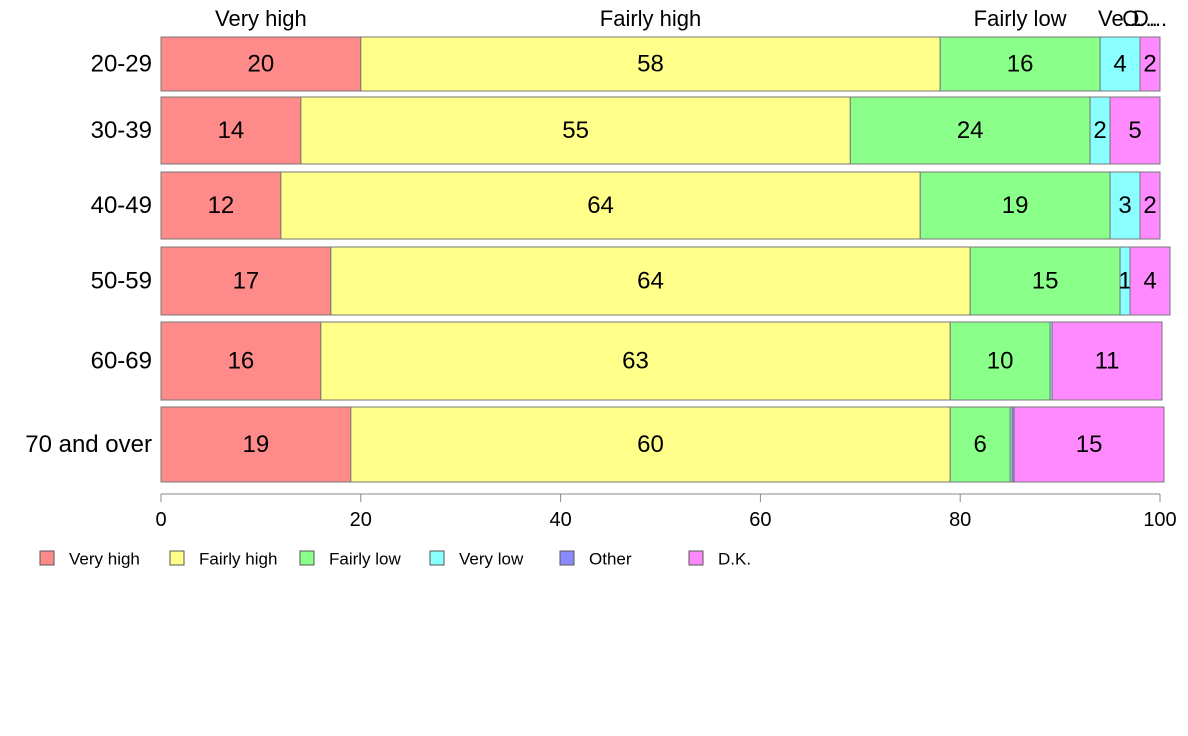  What do you see at coordinates (560, 520) in the screenshot?
I see `x-tick-label: 40` at bounding box center [560, 520].